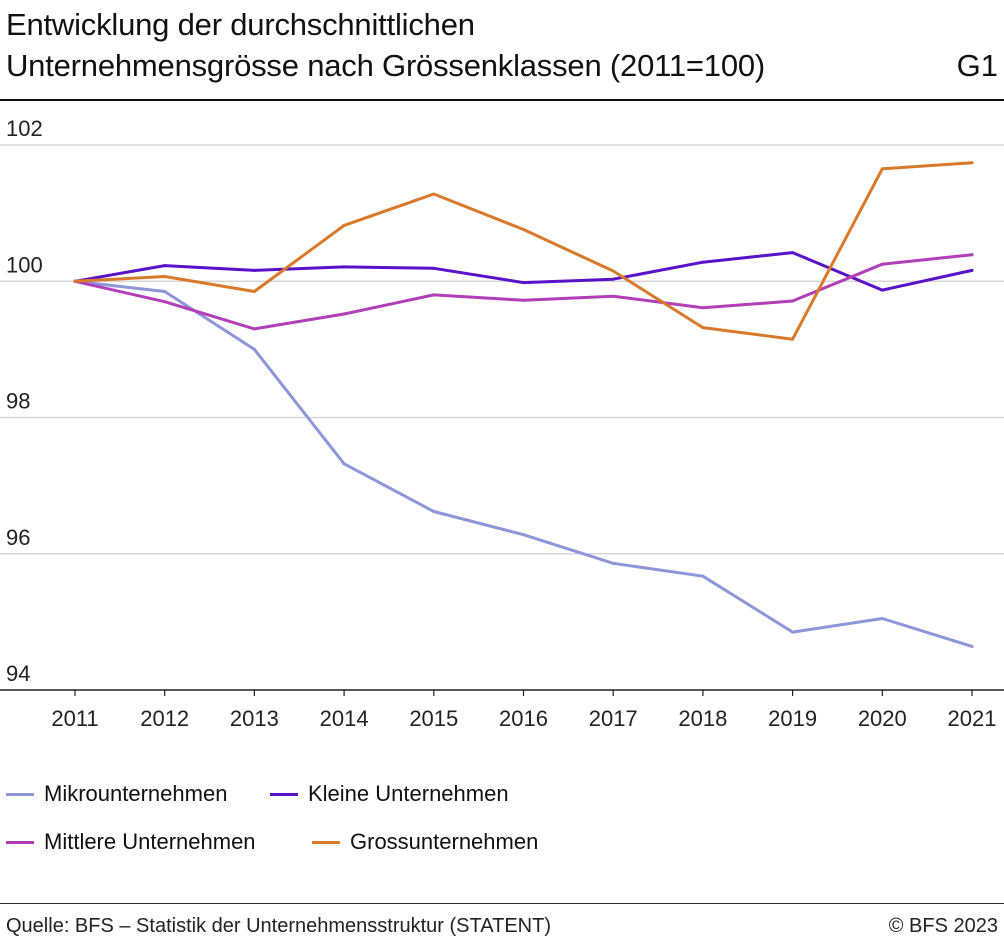 The width and height of the screenshot is (1004, 945). What do you see at coordinates (284, 794) in the screenshot?
I see `legend-swatch-kleine-unternehmen` at bounding box center [284, 794].